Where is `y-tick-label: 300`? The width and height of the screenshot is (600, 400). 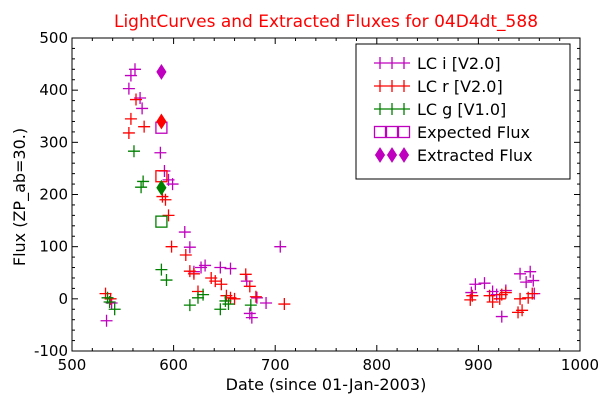
y-tick-label: 300 is located at coordinates (53, 142).